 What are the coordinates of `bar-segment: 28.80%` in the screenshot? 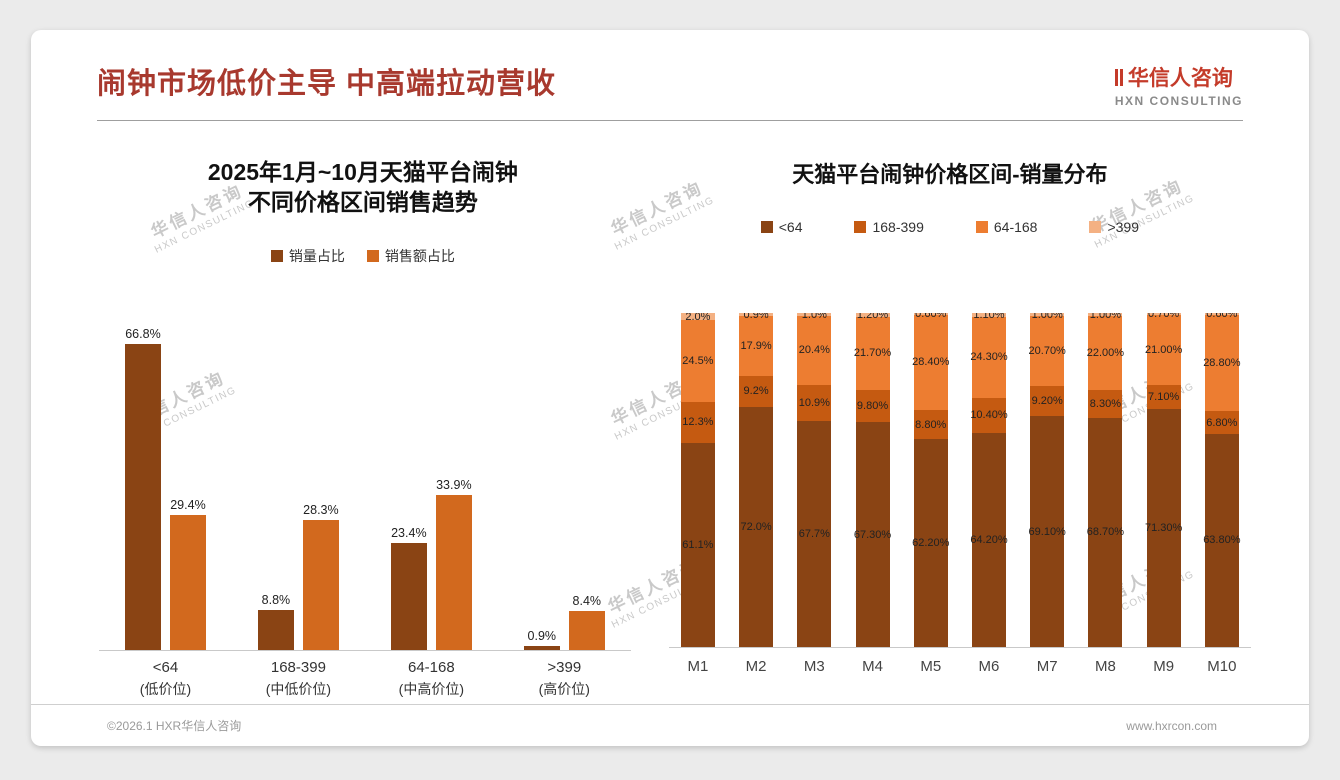 It's located at (1222, 363).